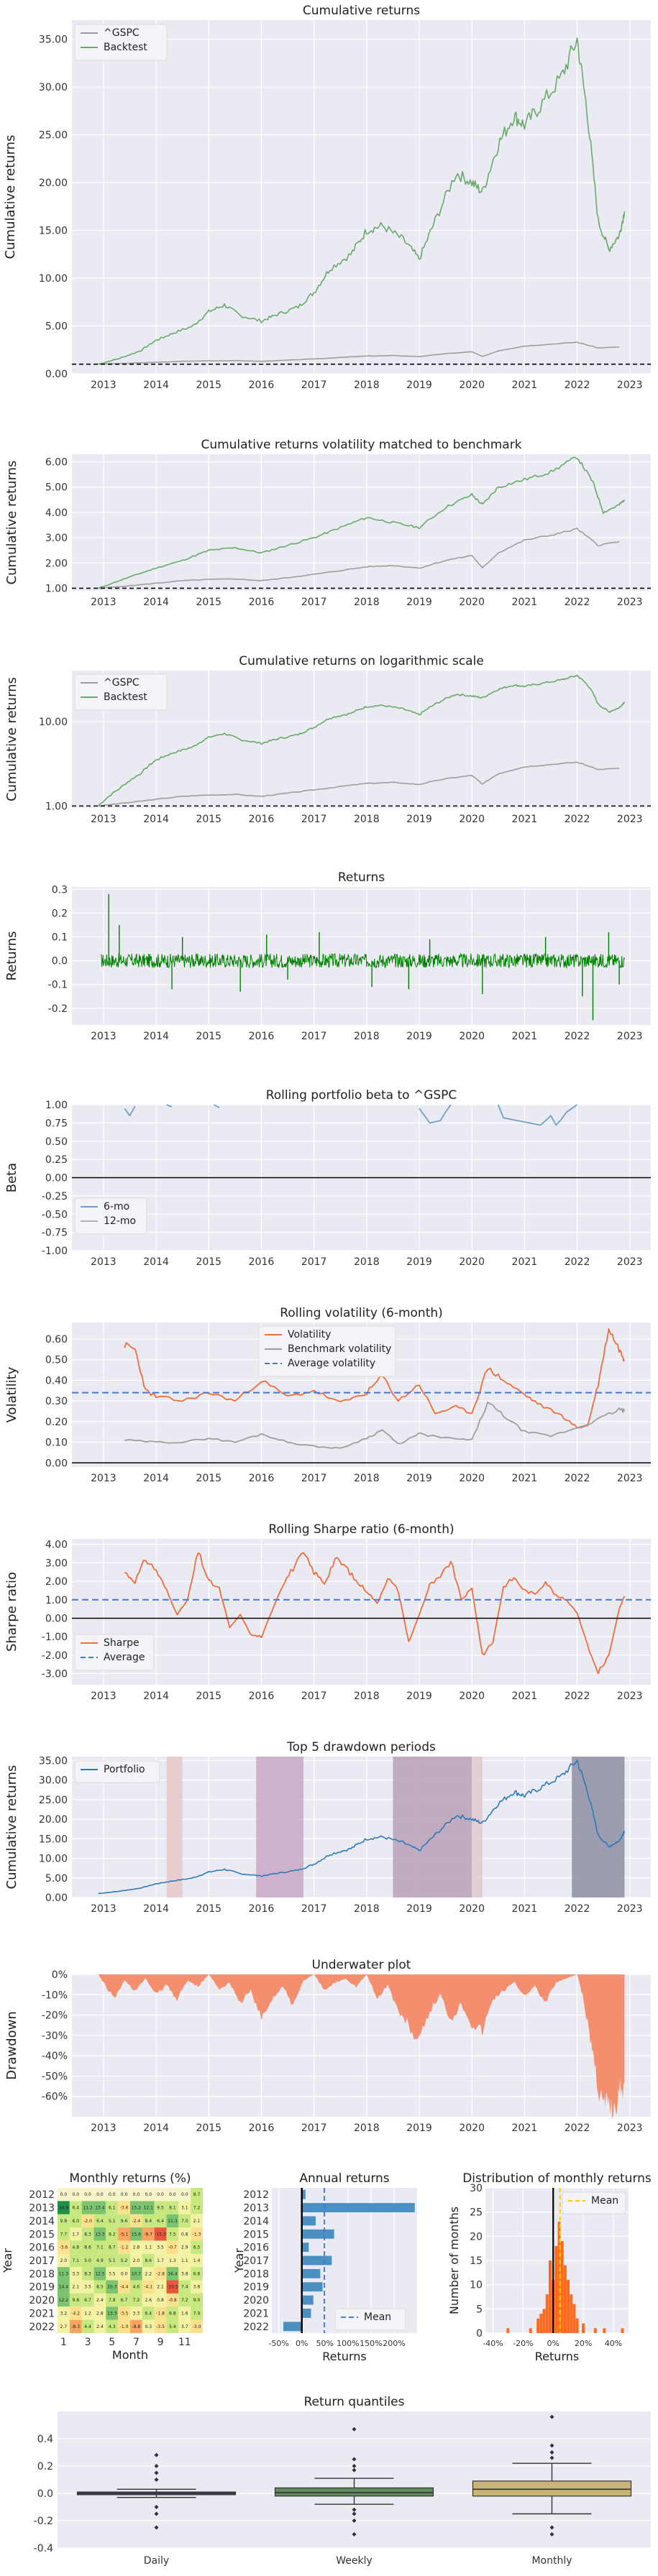 This screenshot has width=658, height=2576. I want to click on x-tick-label: 2022, so click(577, 1478).